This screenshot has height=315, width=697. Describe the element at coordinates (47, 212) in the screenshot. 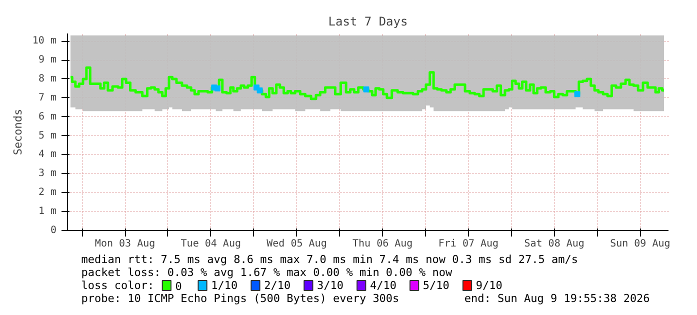

I see `y-tick-label: 1 m` at that location.